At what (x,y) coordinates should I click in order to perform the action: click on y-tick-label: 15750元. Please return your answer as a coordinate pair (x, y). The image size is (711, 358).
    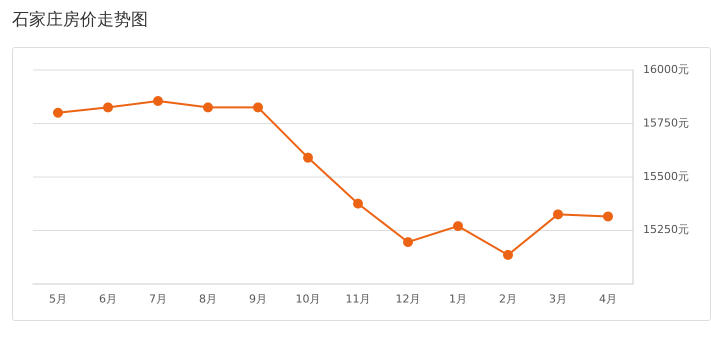
    Looking at the image, I should click on (666, 123).